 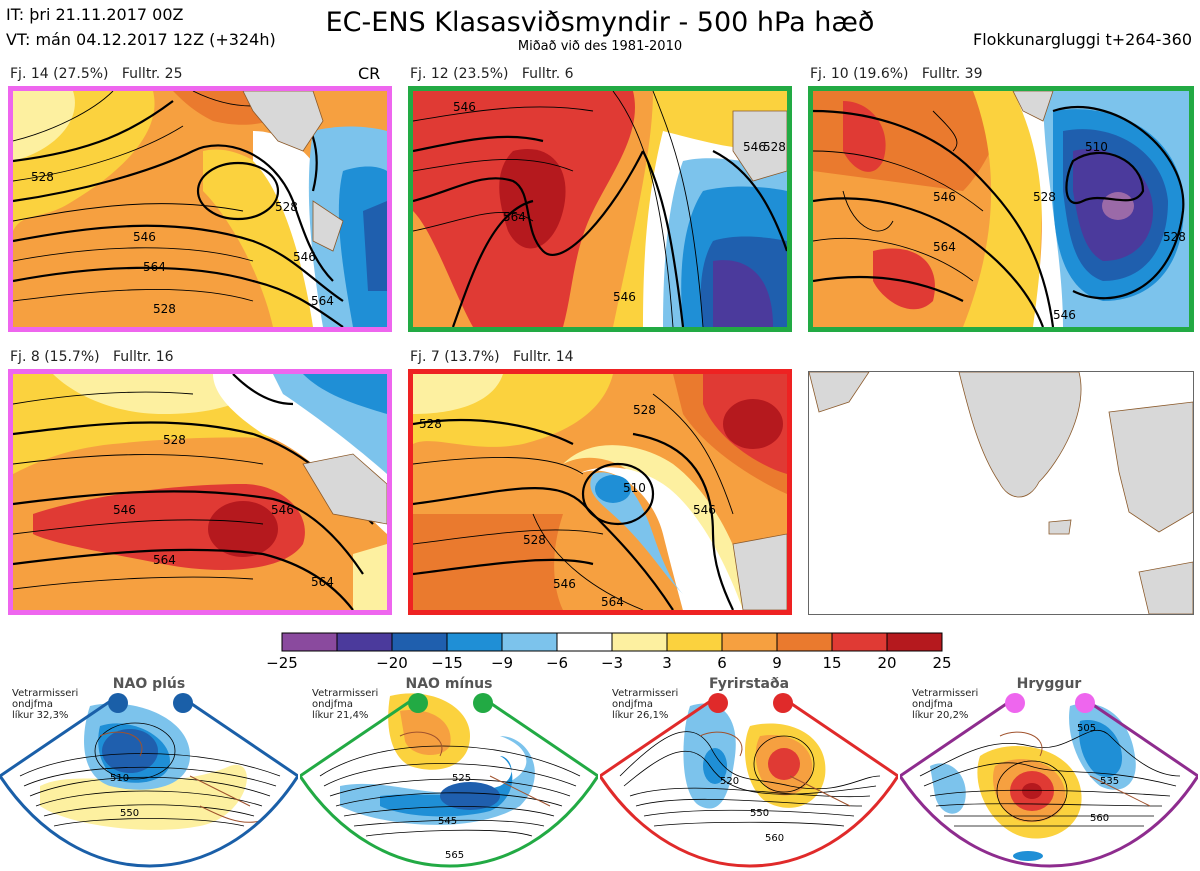 I want to click on regime-contour-label: 510, so click(x=119, y=778).